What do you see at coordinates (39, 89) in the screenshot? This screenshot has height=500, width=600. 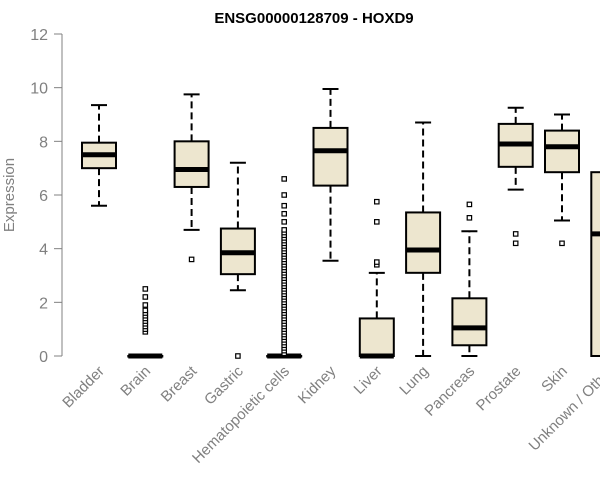 I see `y-tick-label: 10` at bounding box center [39, 89].